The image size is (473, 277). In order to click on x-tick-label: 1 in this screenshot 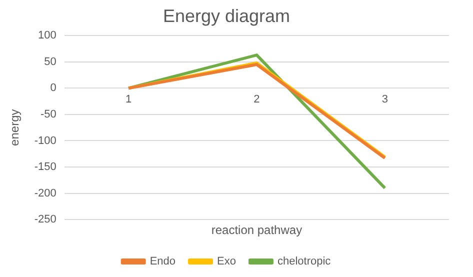, I will do `click(128, 100)`.